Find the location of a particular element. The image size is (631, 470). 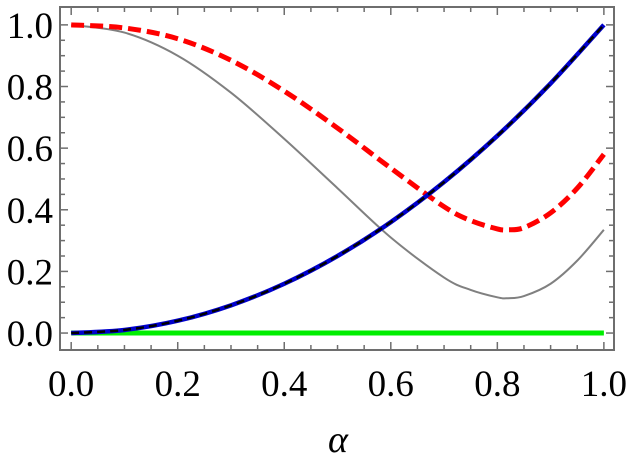

x-tick-label: 0.8 is located at coordinates (497, 384).